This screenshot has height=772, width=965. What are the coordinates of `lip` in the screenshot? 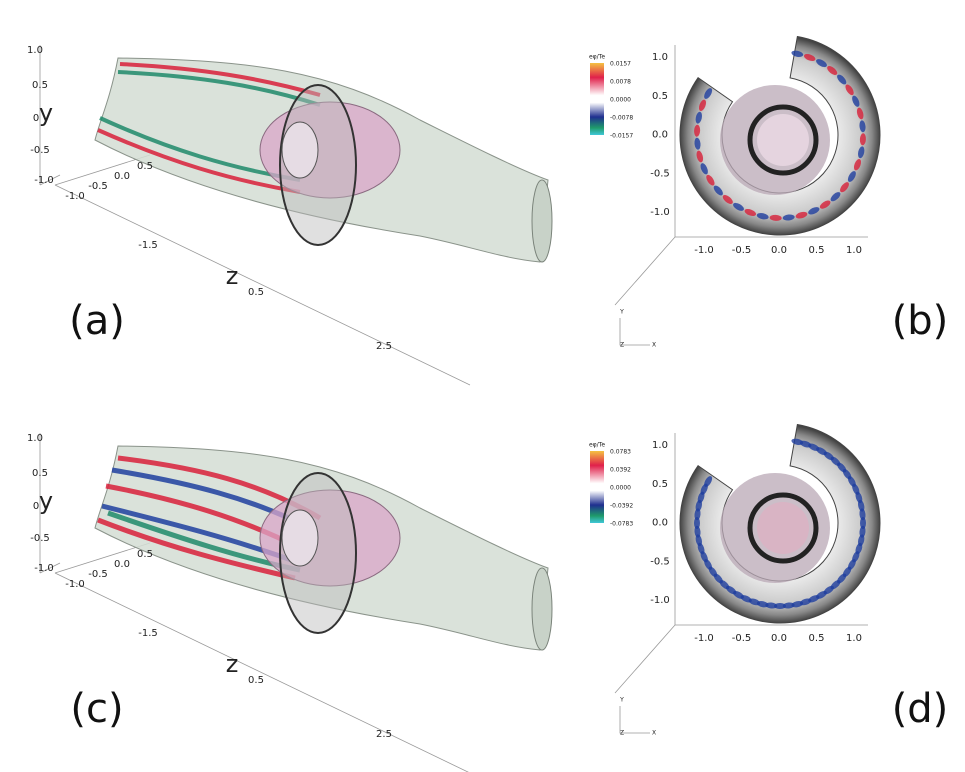 It's located at (300, 538).